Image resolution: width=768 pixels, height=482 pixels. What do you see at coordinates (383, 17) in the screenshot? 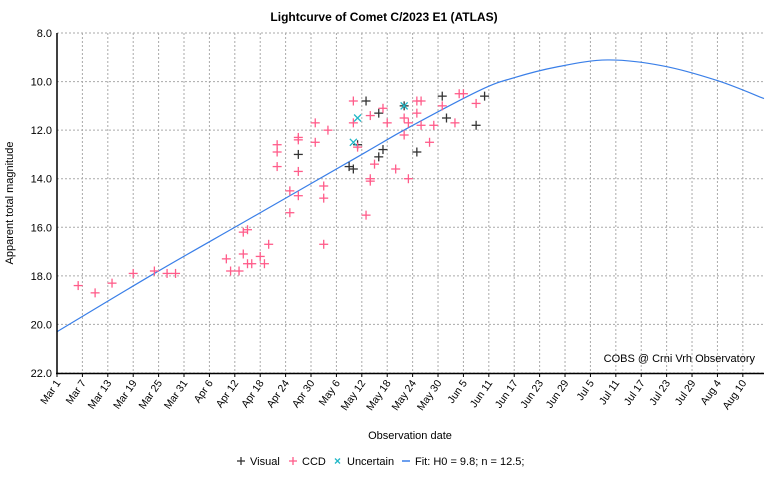
I see `chart-title: Lightcurve of Comet C/2023 E1 (ATLAS)` at bounding box center [383, 17].